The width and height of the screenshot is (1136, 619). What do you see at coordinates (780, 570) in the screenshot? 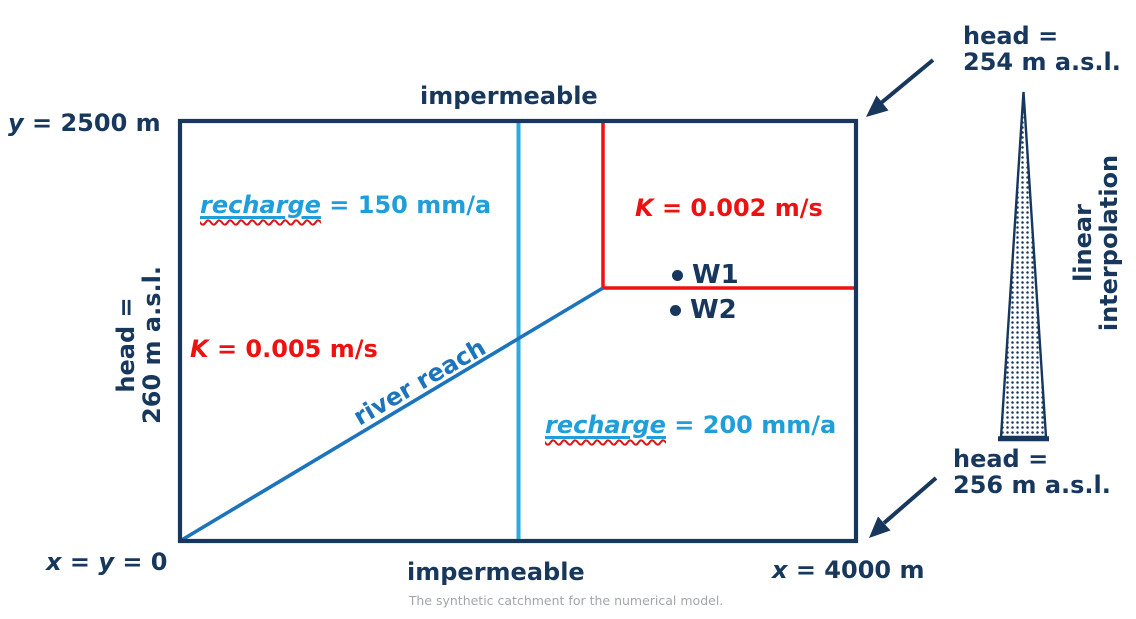
I see `x-max-variable: x` at bounding box center [780, 570].